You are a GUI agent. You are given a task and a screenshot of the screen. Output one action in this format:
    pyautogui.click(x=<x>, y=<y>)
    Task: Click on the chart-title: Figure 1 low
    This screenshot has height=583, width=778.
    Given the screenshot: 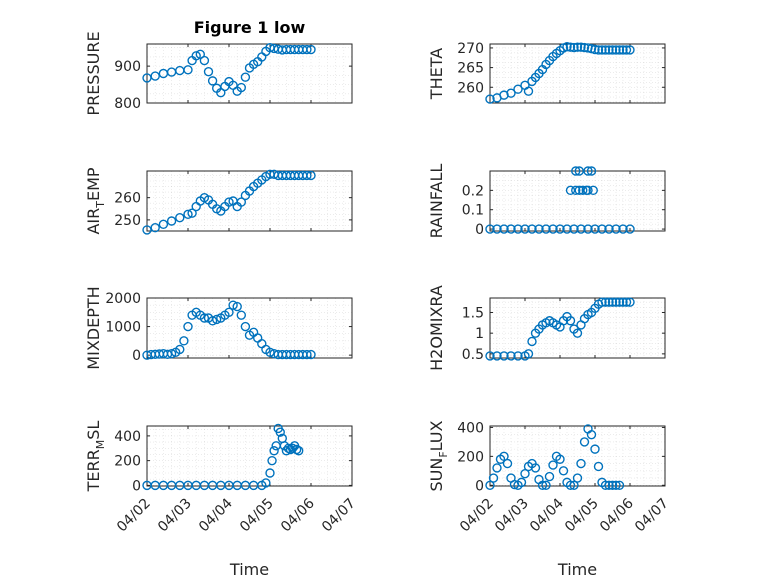 What is the action you would take?
    pyautogui.click(x=250, y=27)
    